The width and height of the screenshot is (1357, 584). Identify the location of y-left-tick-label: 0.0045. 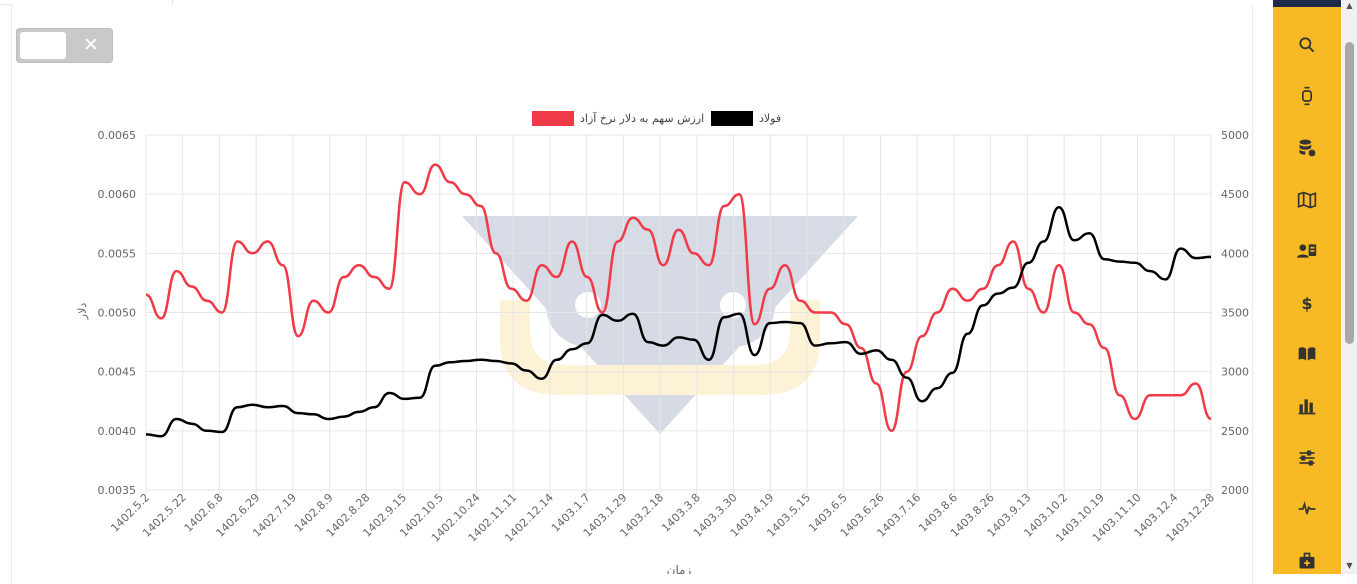
(117, 372).